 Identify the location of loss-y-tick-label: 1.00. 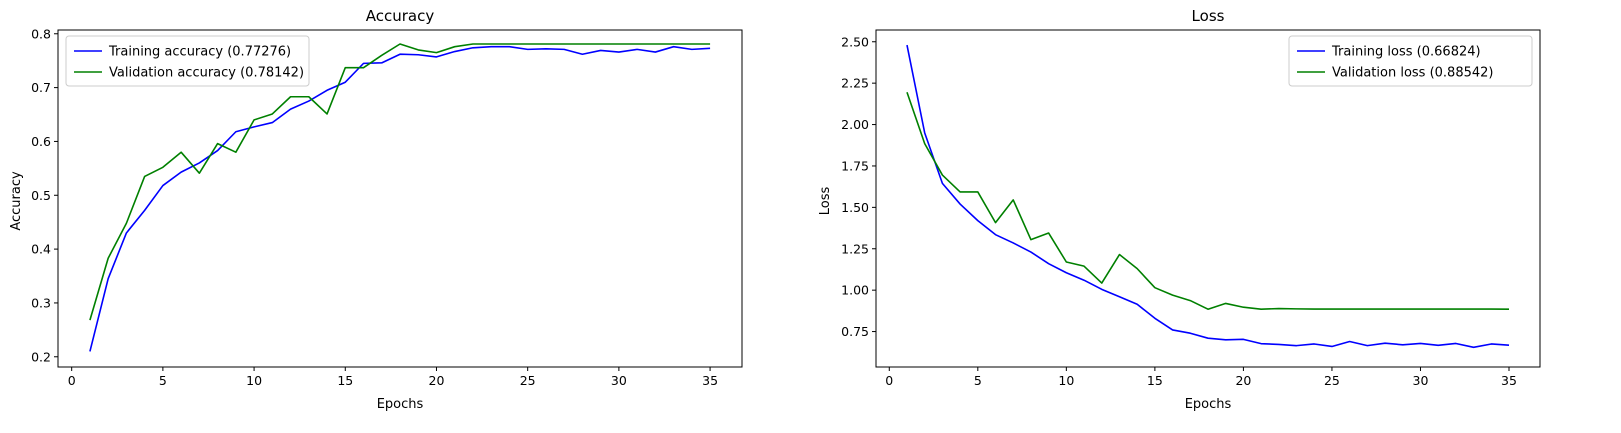
(855, 290).